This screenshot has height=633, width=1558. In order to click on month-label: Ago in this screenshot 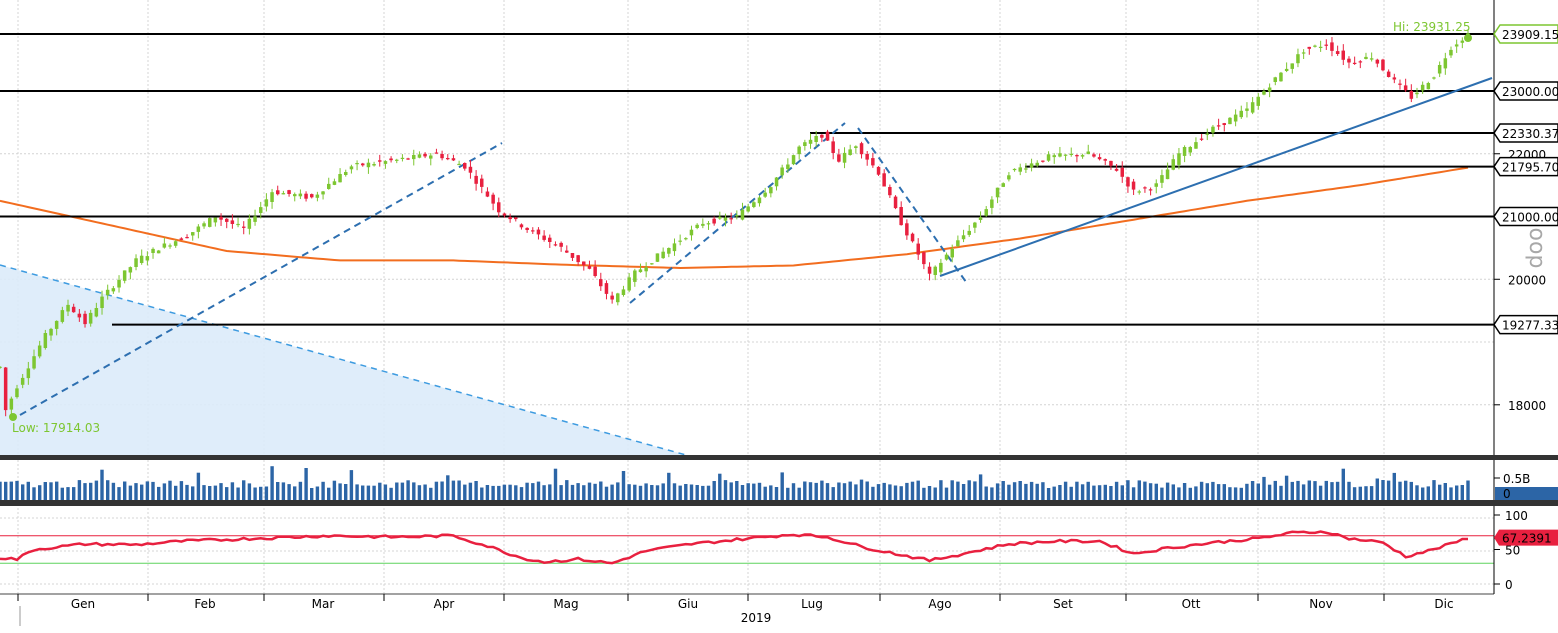, I will do `click(939, 604)`.